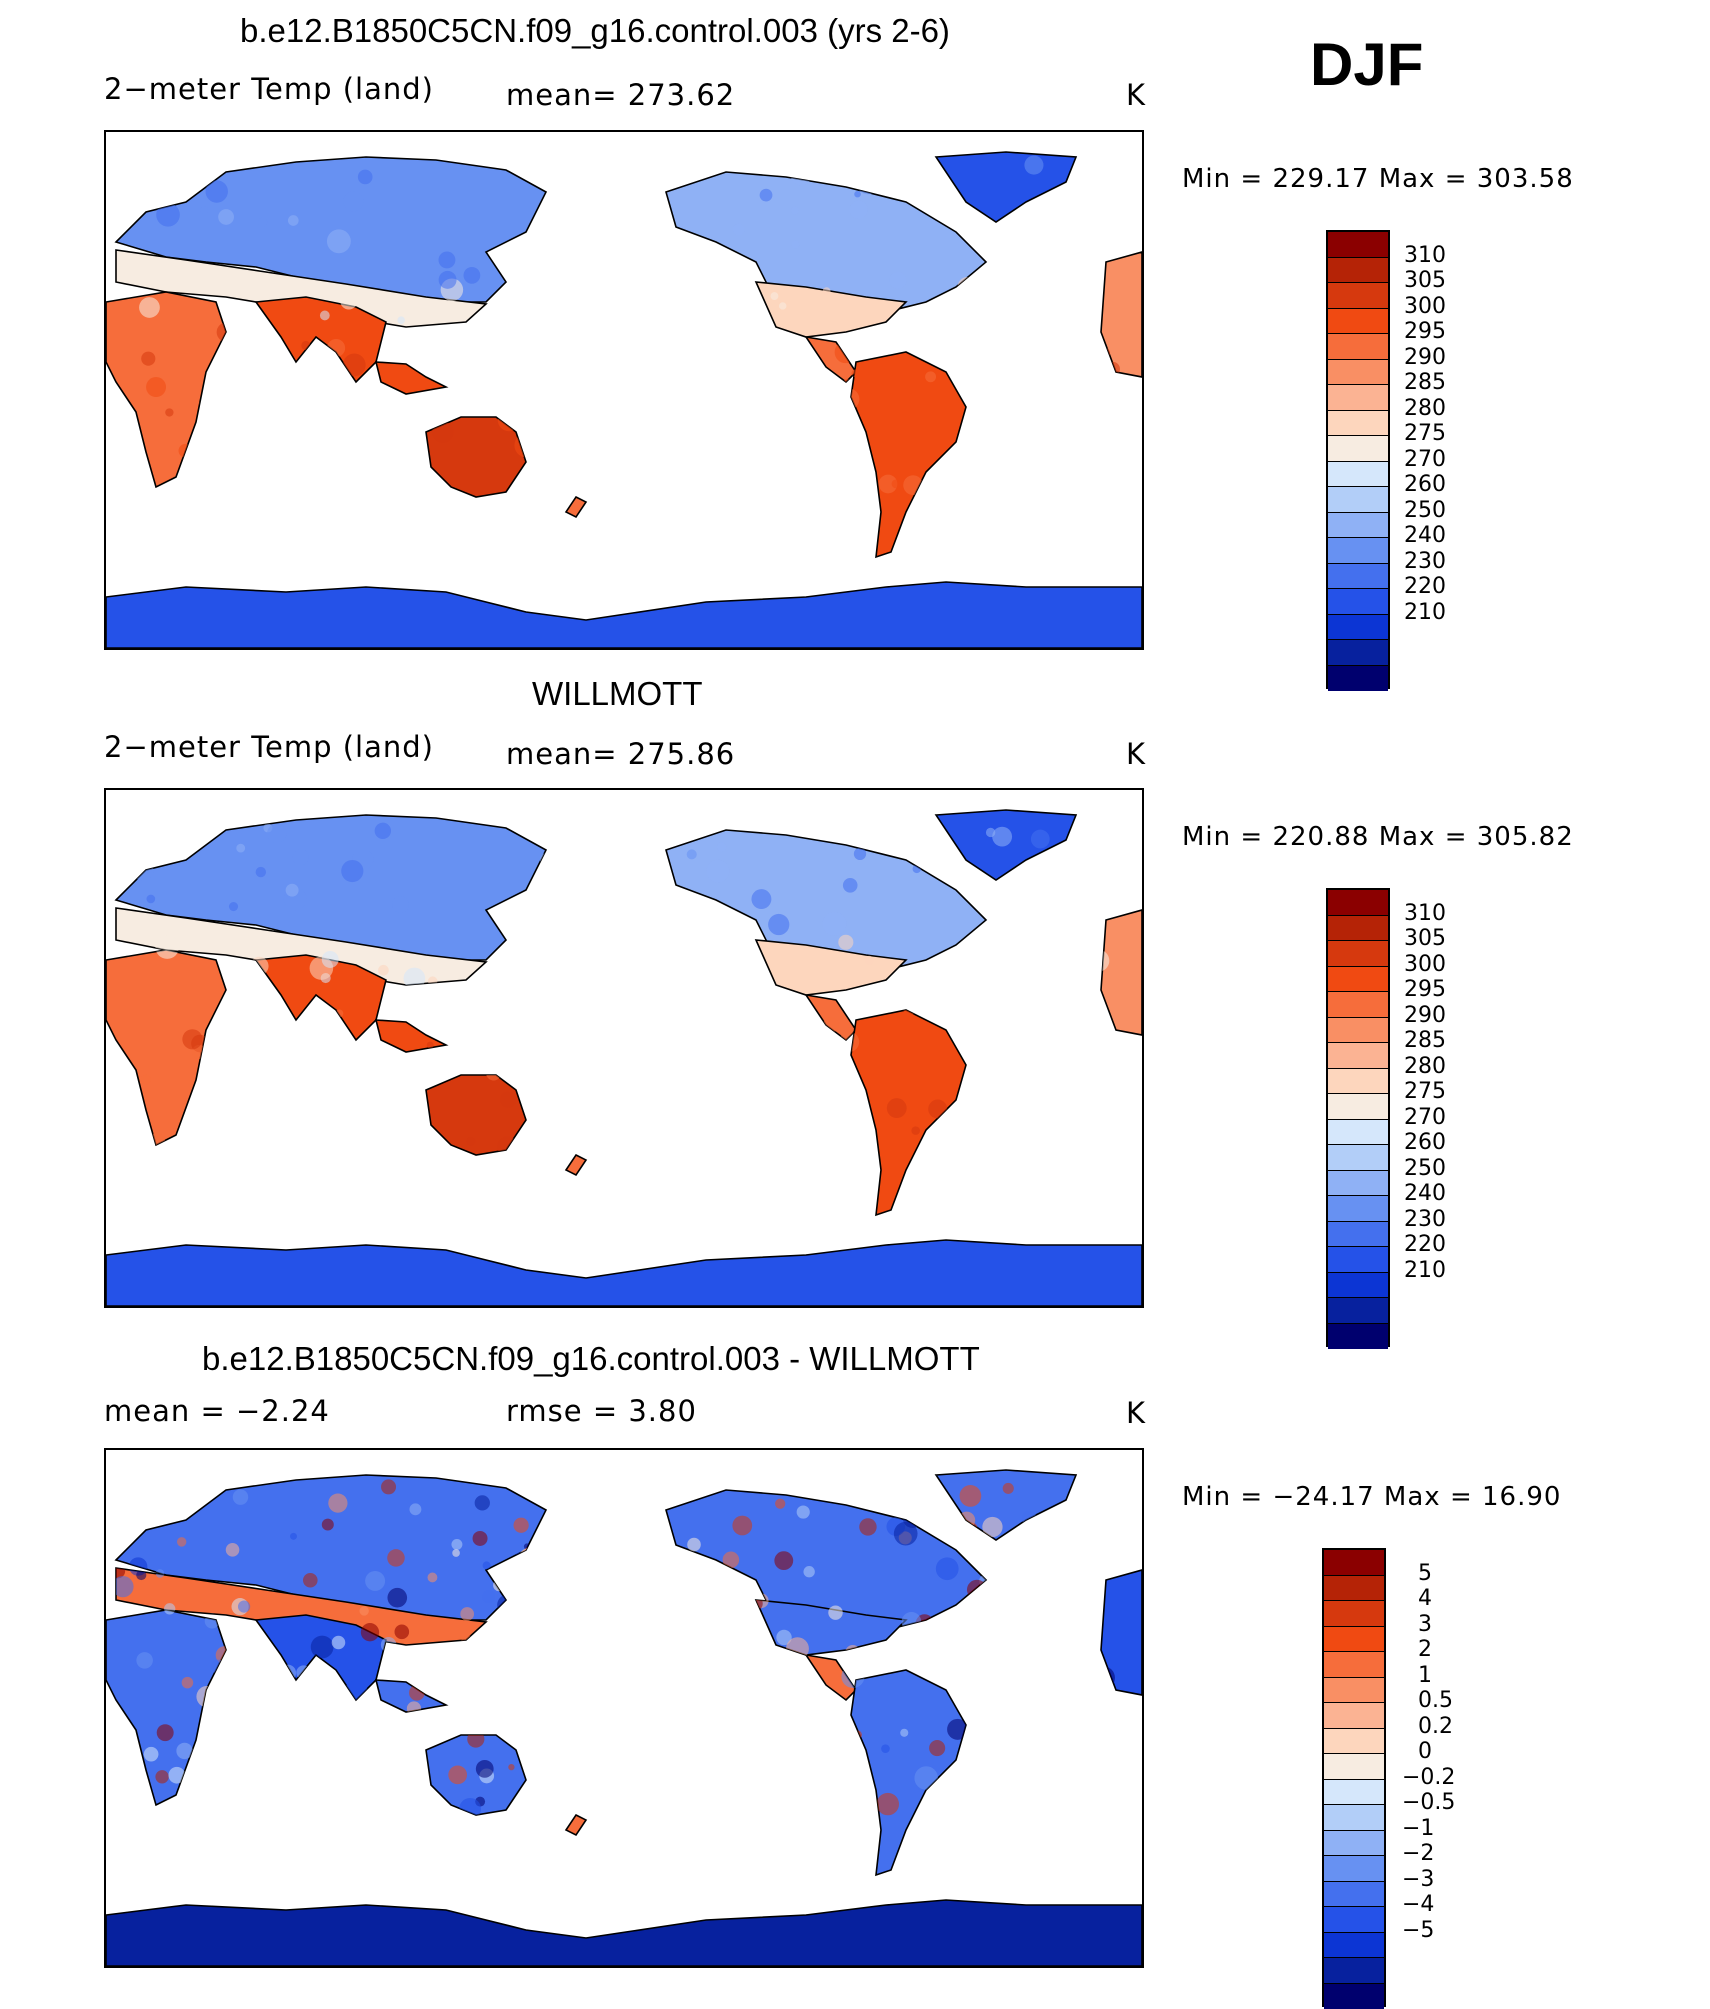 Image resolution: width=1710 pixels, height=2009 pixels. Describe the element at coordinates (269, 89) in the screenshot. I see `panel-1-variable-label: 2−meter Temp (land)` at that location.